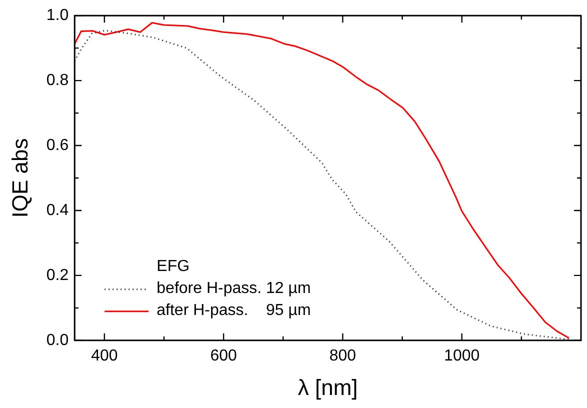  I want to click on legend-title: EFG, so click(173, 266).